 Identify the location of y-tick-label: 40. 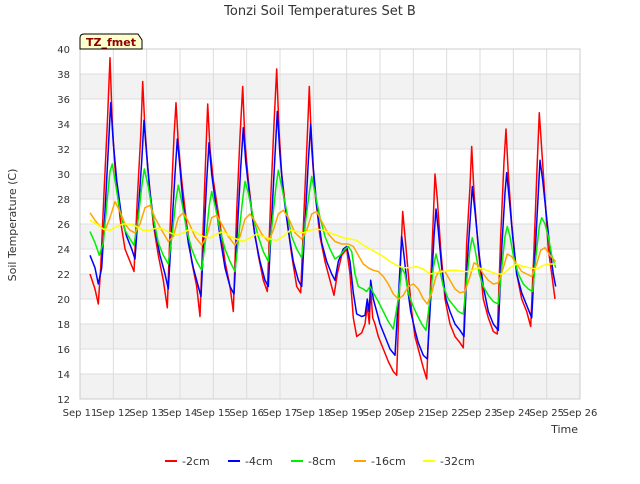
(63, 50).